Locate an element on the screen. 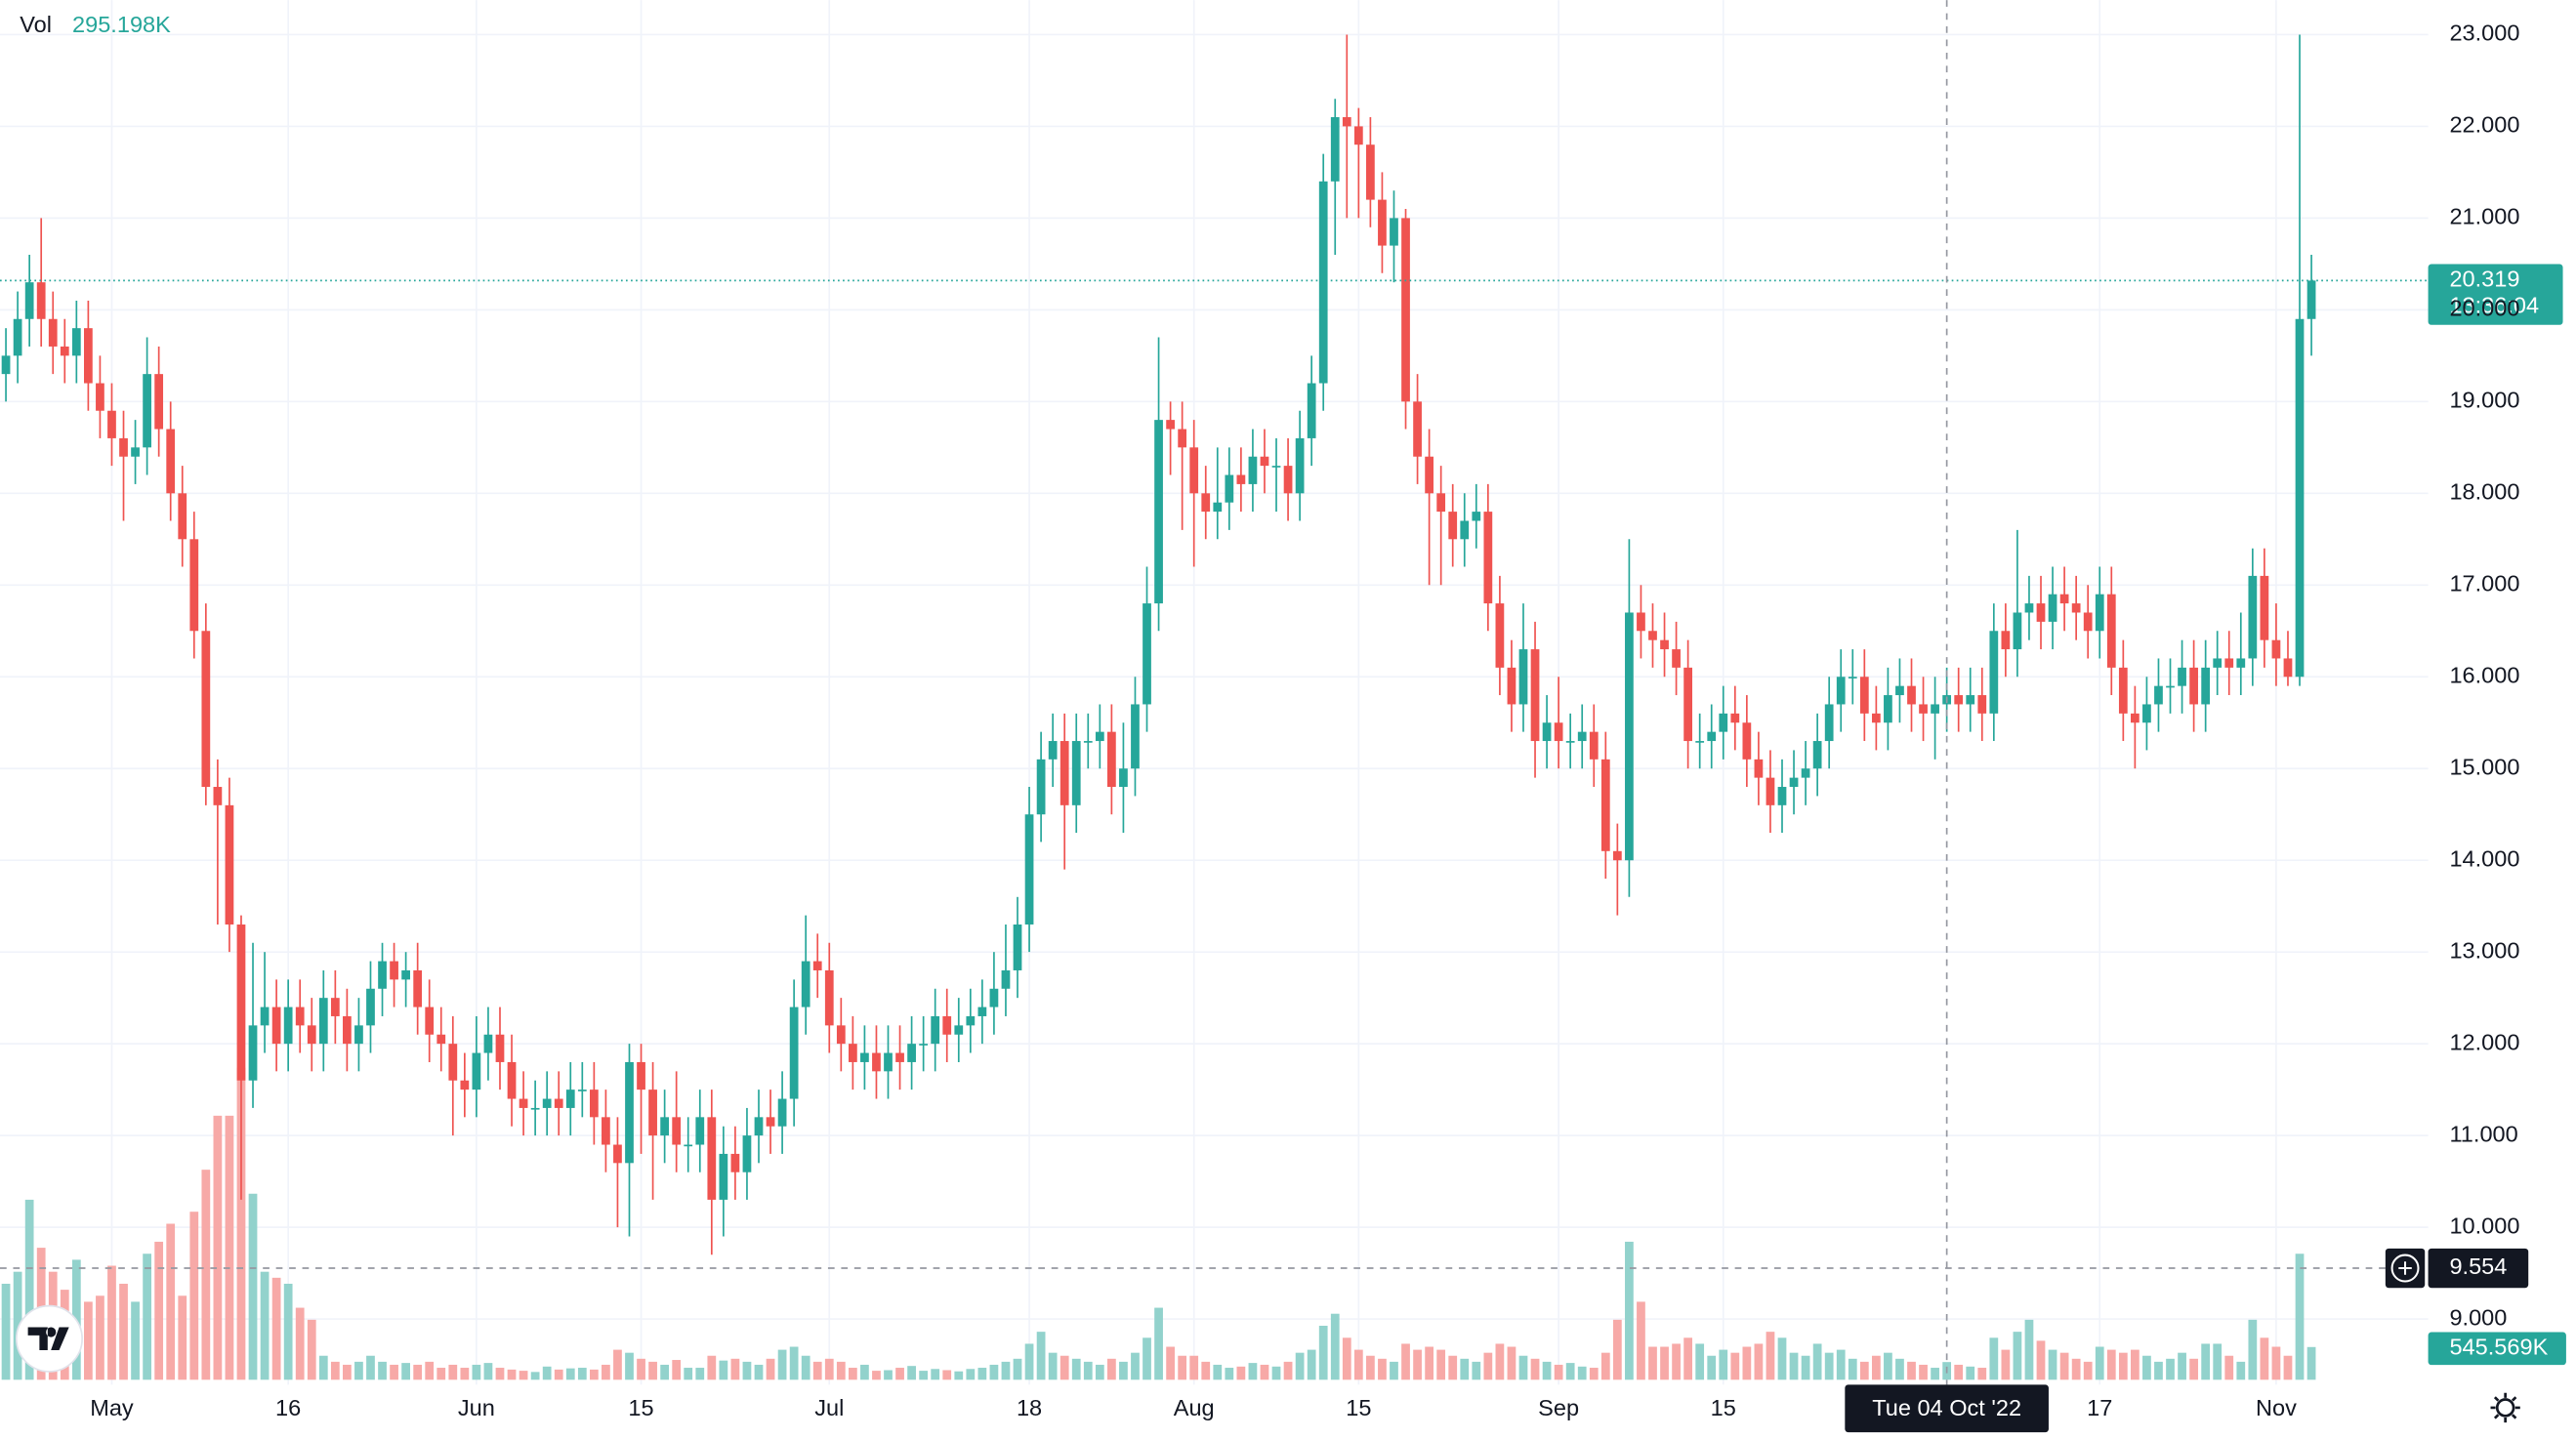 The width and height of the screenshot is (2576, 1439). logo-mark is located at coordinates (48, 1339).